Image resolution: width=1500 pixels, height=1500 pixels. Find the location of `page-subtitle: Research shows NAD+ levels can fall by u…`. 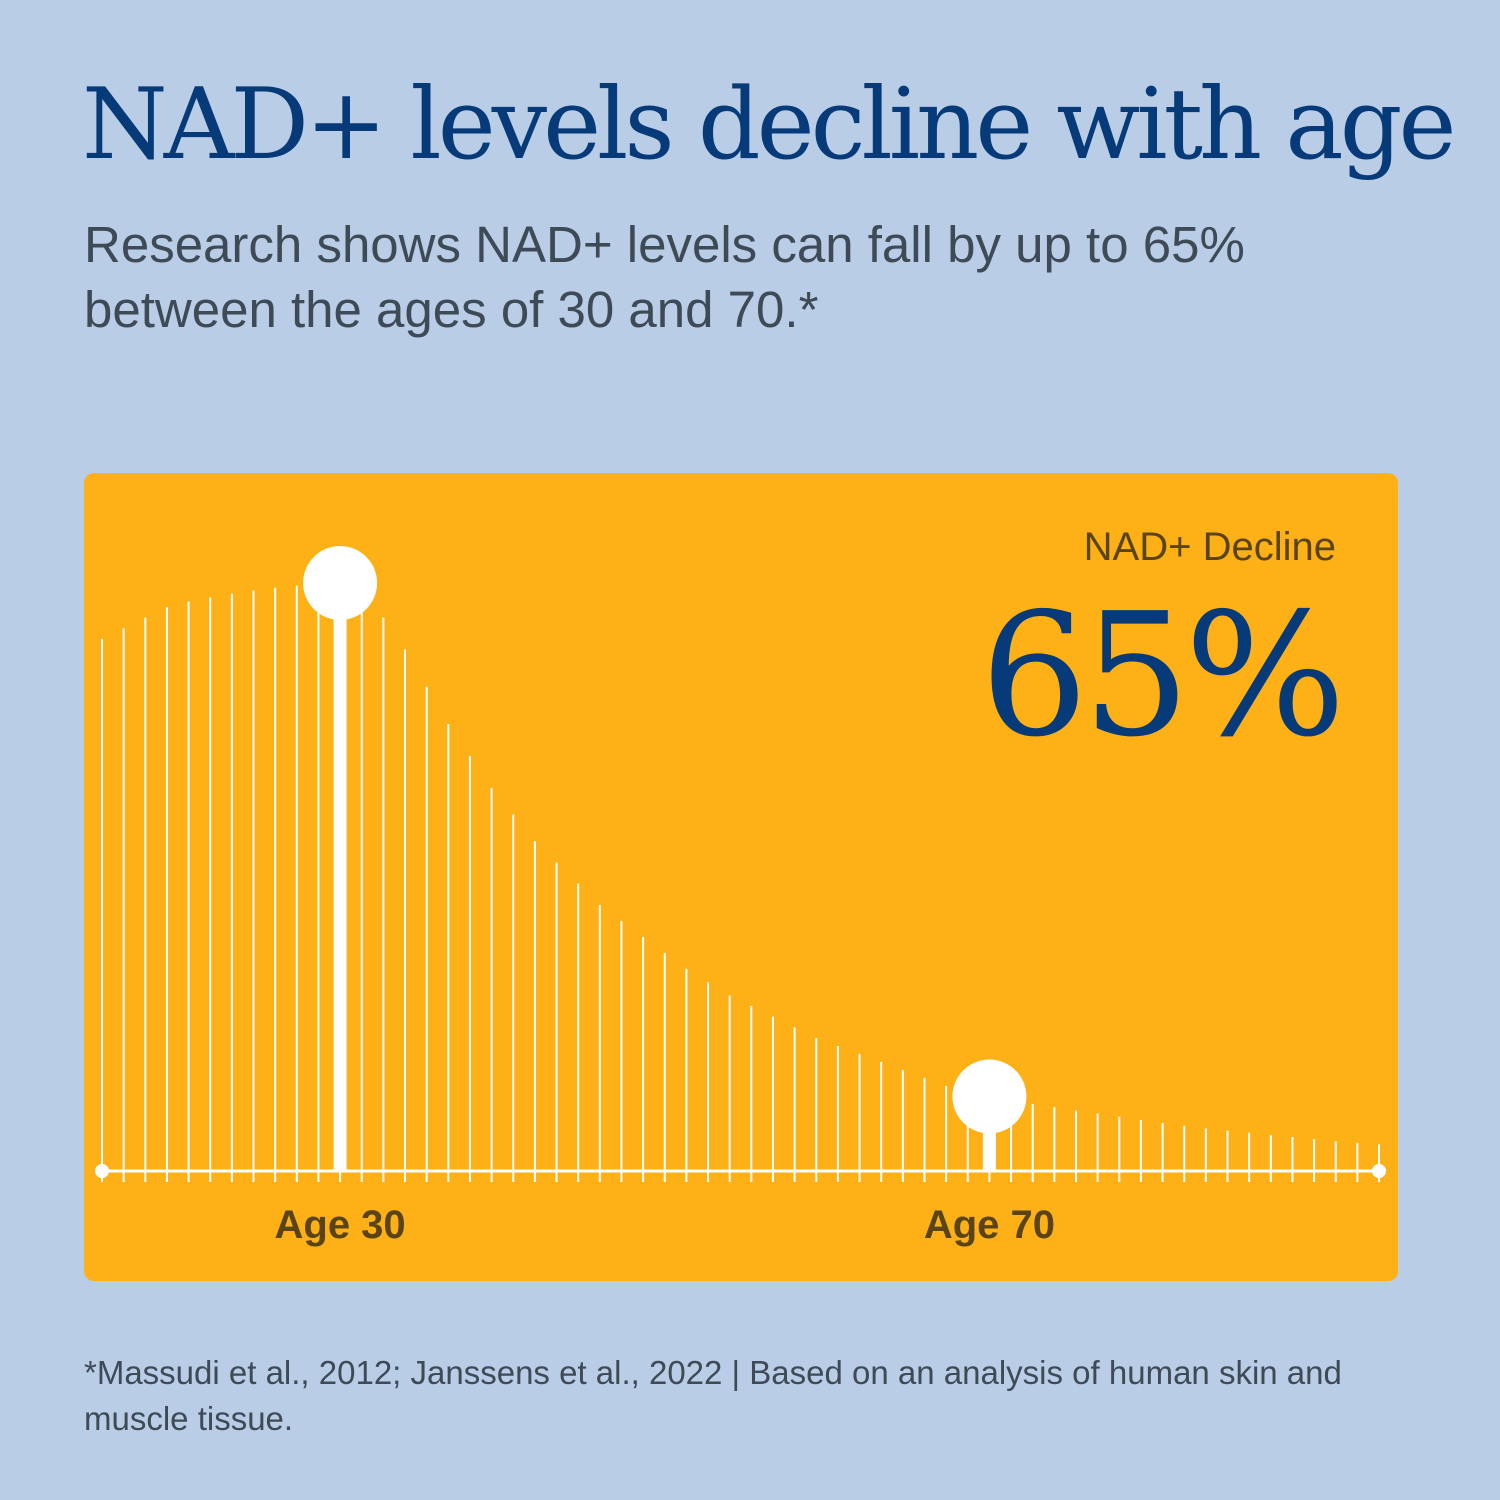

page-subtitle: Research shows NAD+ levels can fall by u… is located at coordinates (664, 277).